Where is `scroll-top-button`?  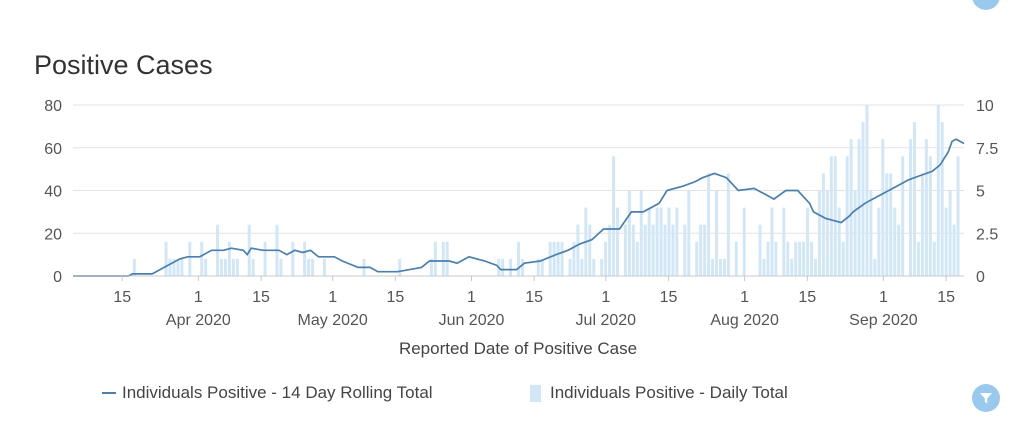
scroll-top-button is located at coordinates (986, 5).